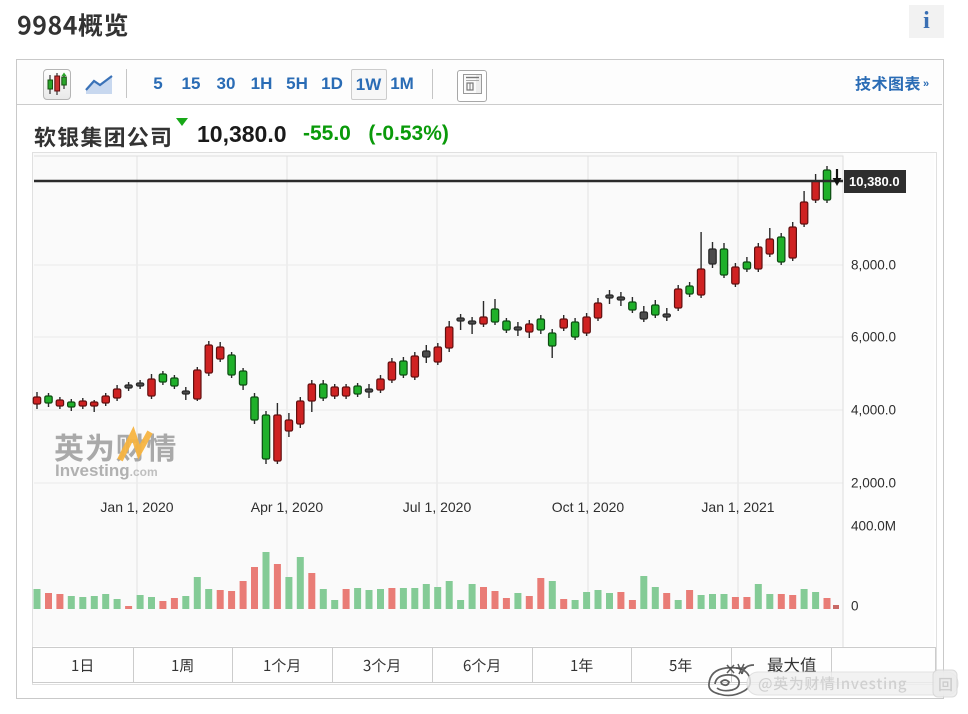  What do you see at coordinates (874, 181) in the screenshot?
I see `svg-text: 10,380.0` at bounding box center [874, 181].